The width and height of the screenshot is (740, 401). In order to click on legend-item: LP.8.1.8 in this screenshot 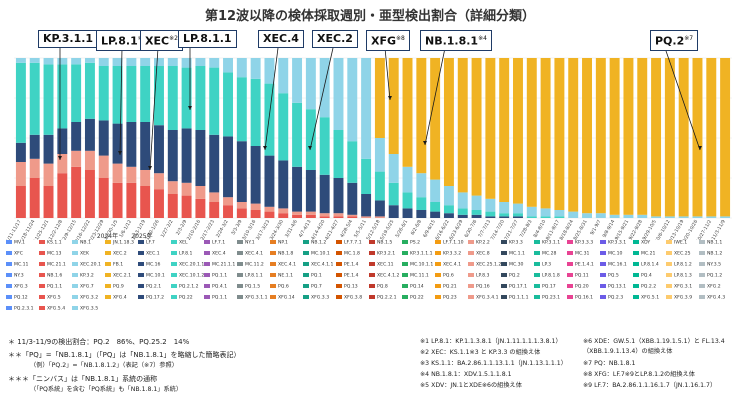, I will do `click(547, 276)`.